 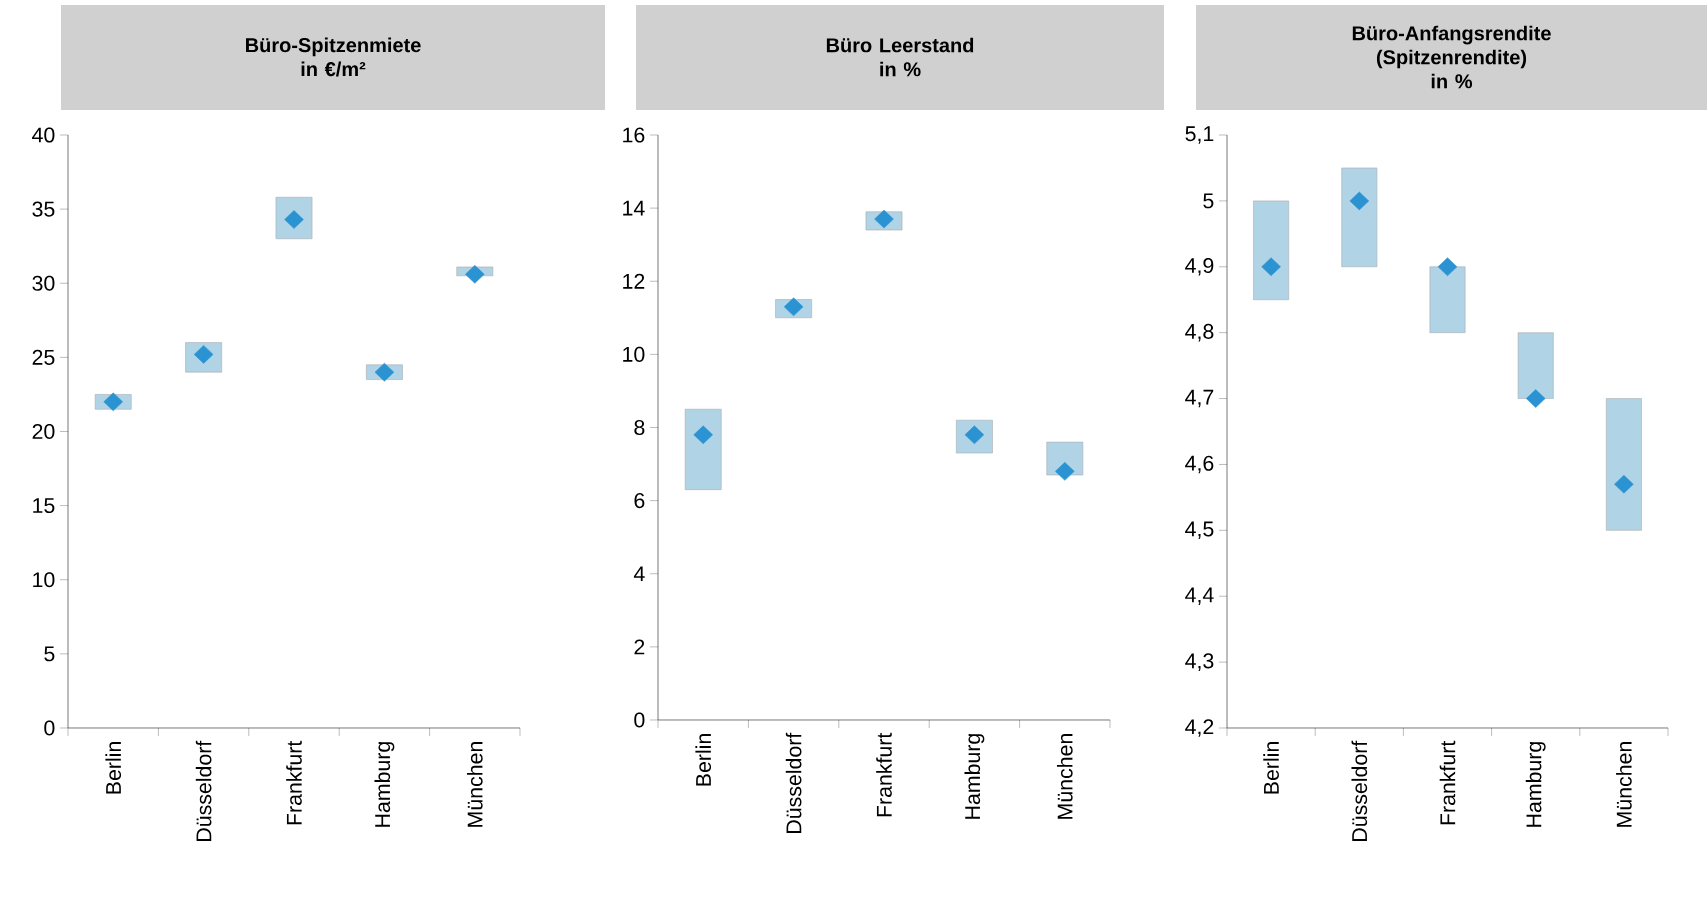 I want to click on y-tick-label: 16, so click(x=634, y=135).